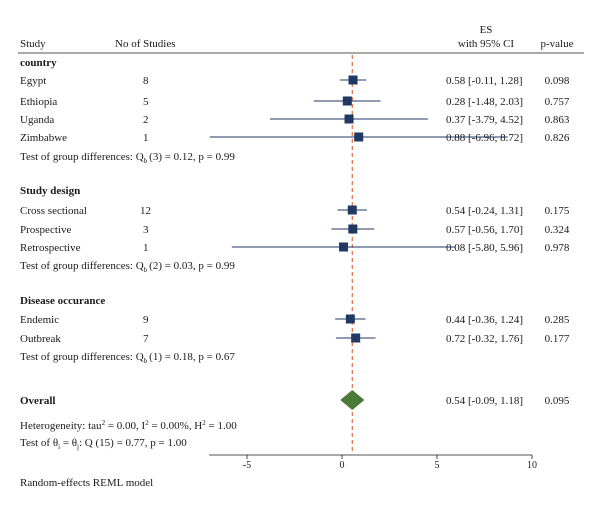 The width and height of the screenshot is (600, 516). I want to click on row-es-ci: 0.37 [-3.79, 4.52], so click(484, 120).